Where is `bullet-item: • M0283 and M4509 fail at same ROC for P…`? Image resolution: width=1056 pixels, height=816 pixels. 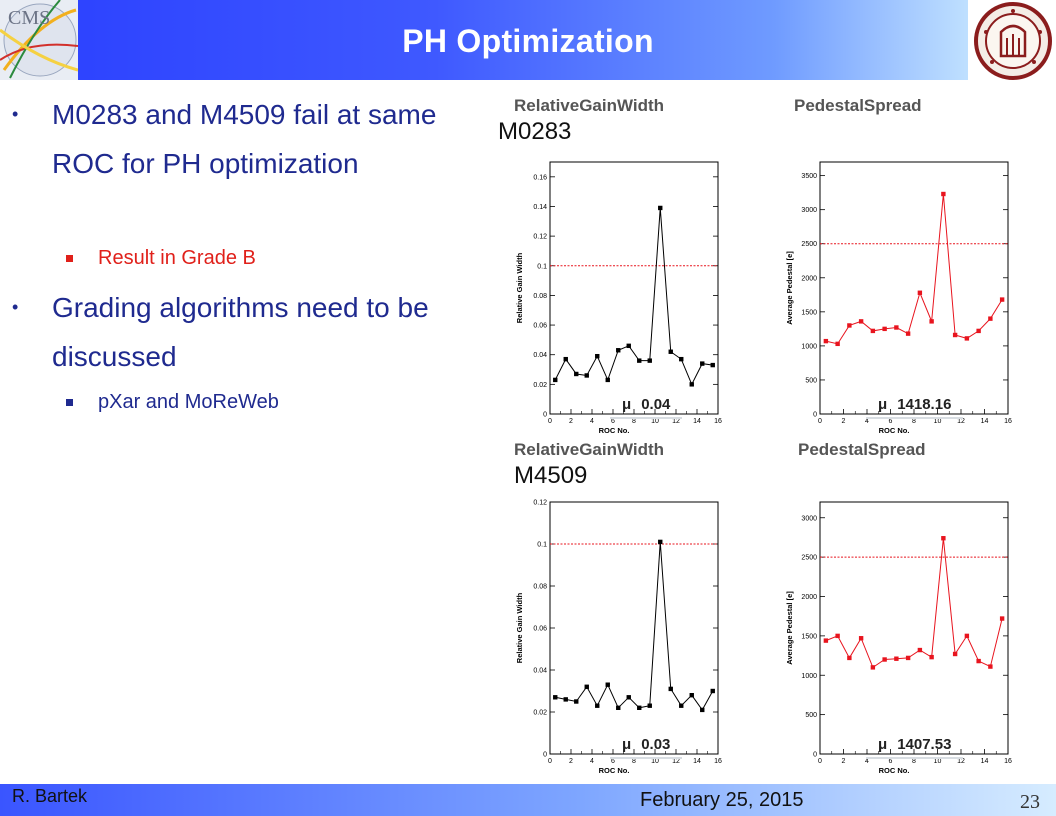 bullet-item: • M0283 and M4509 fail at same ROC for P… is located at coordinates (242, 139).